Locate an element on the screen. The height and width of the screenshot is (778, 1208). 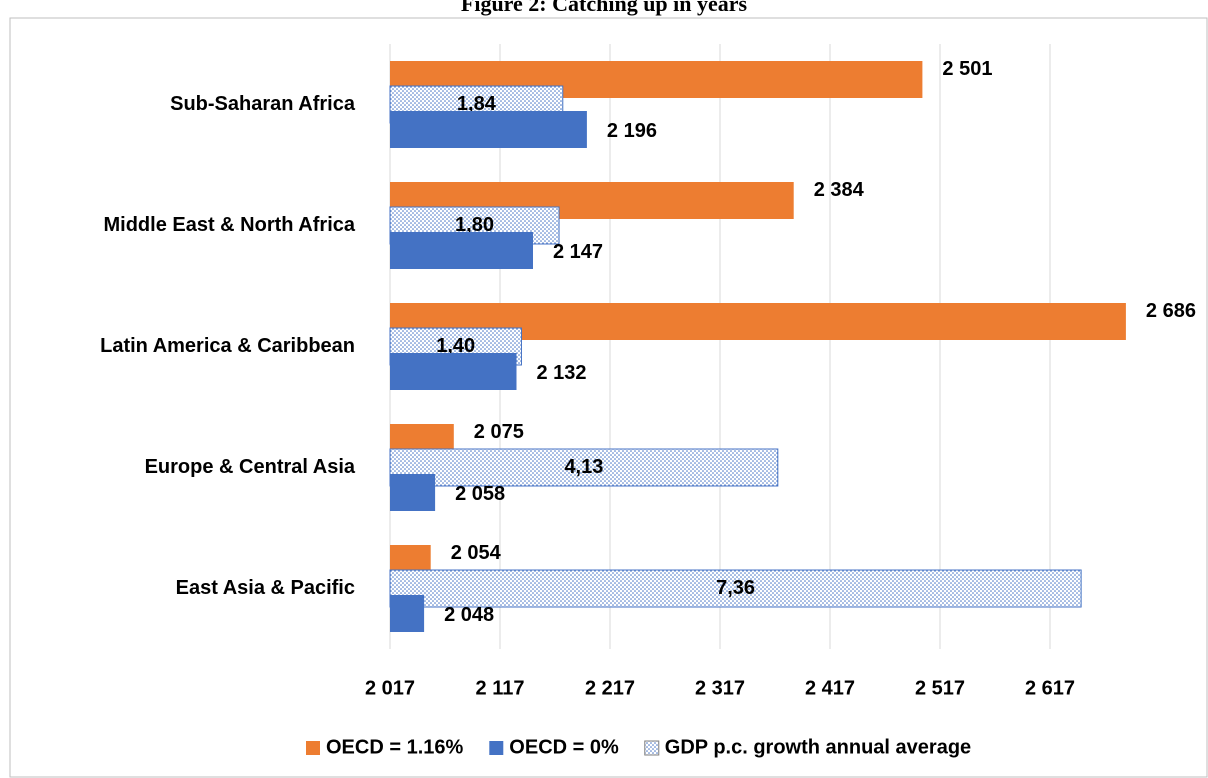
data-label: 2 058 is located at coordinates (480, 494).